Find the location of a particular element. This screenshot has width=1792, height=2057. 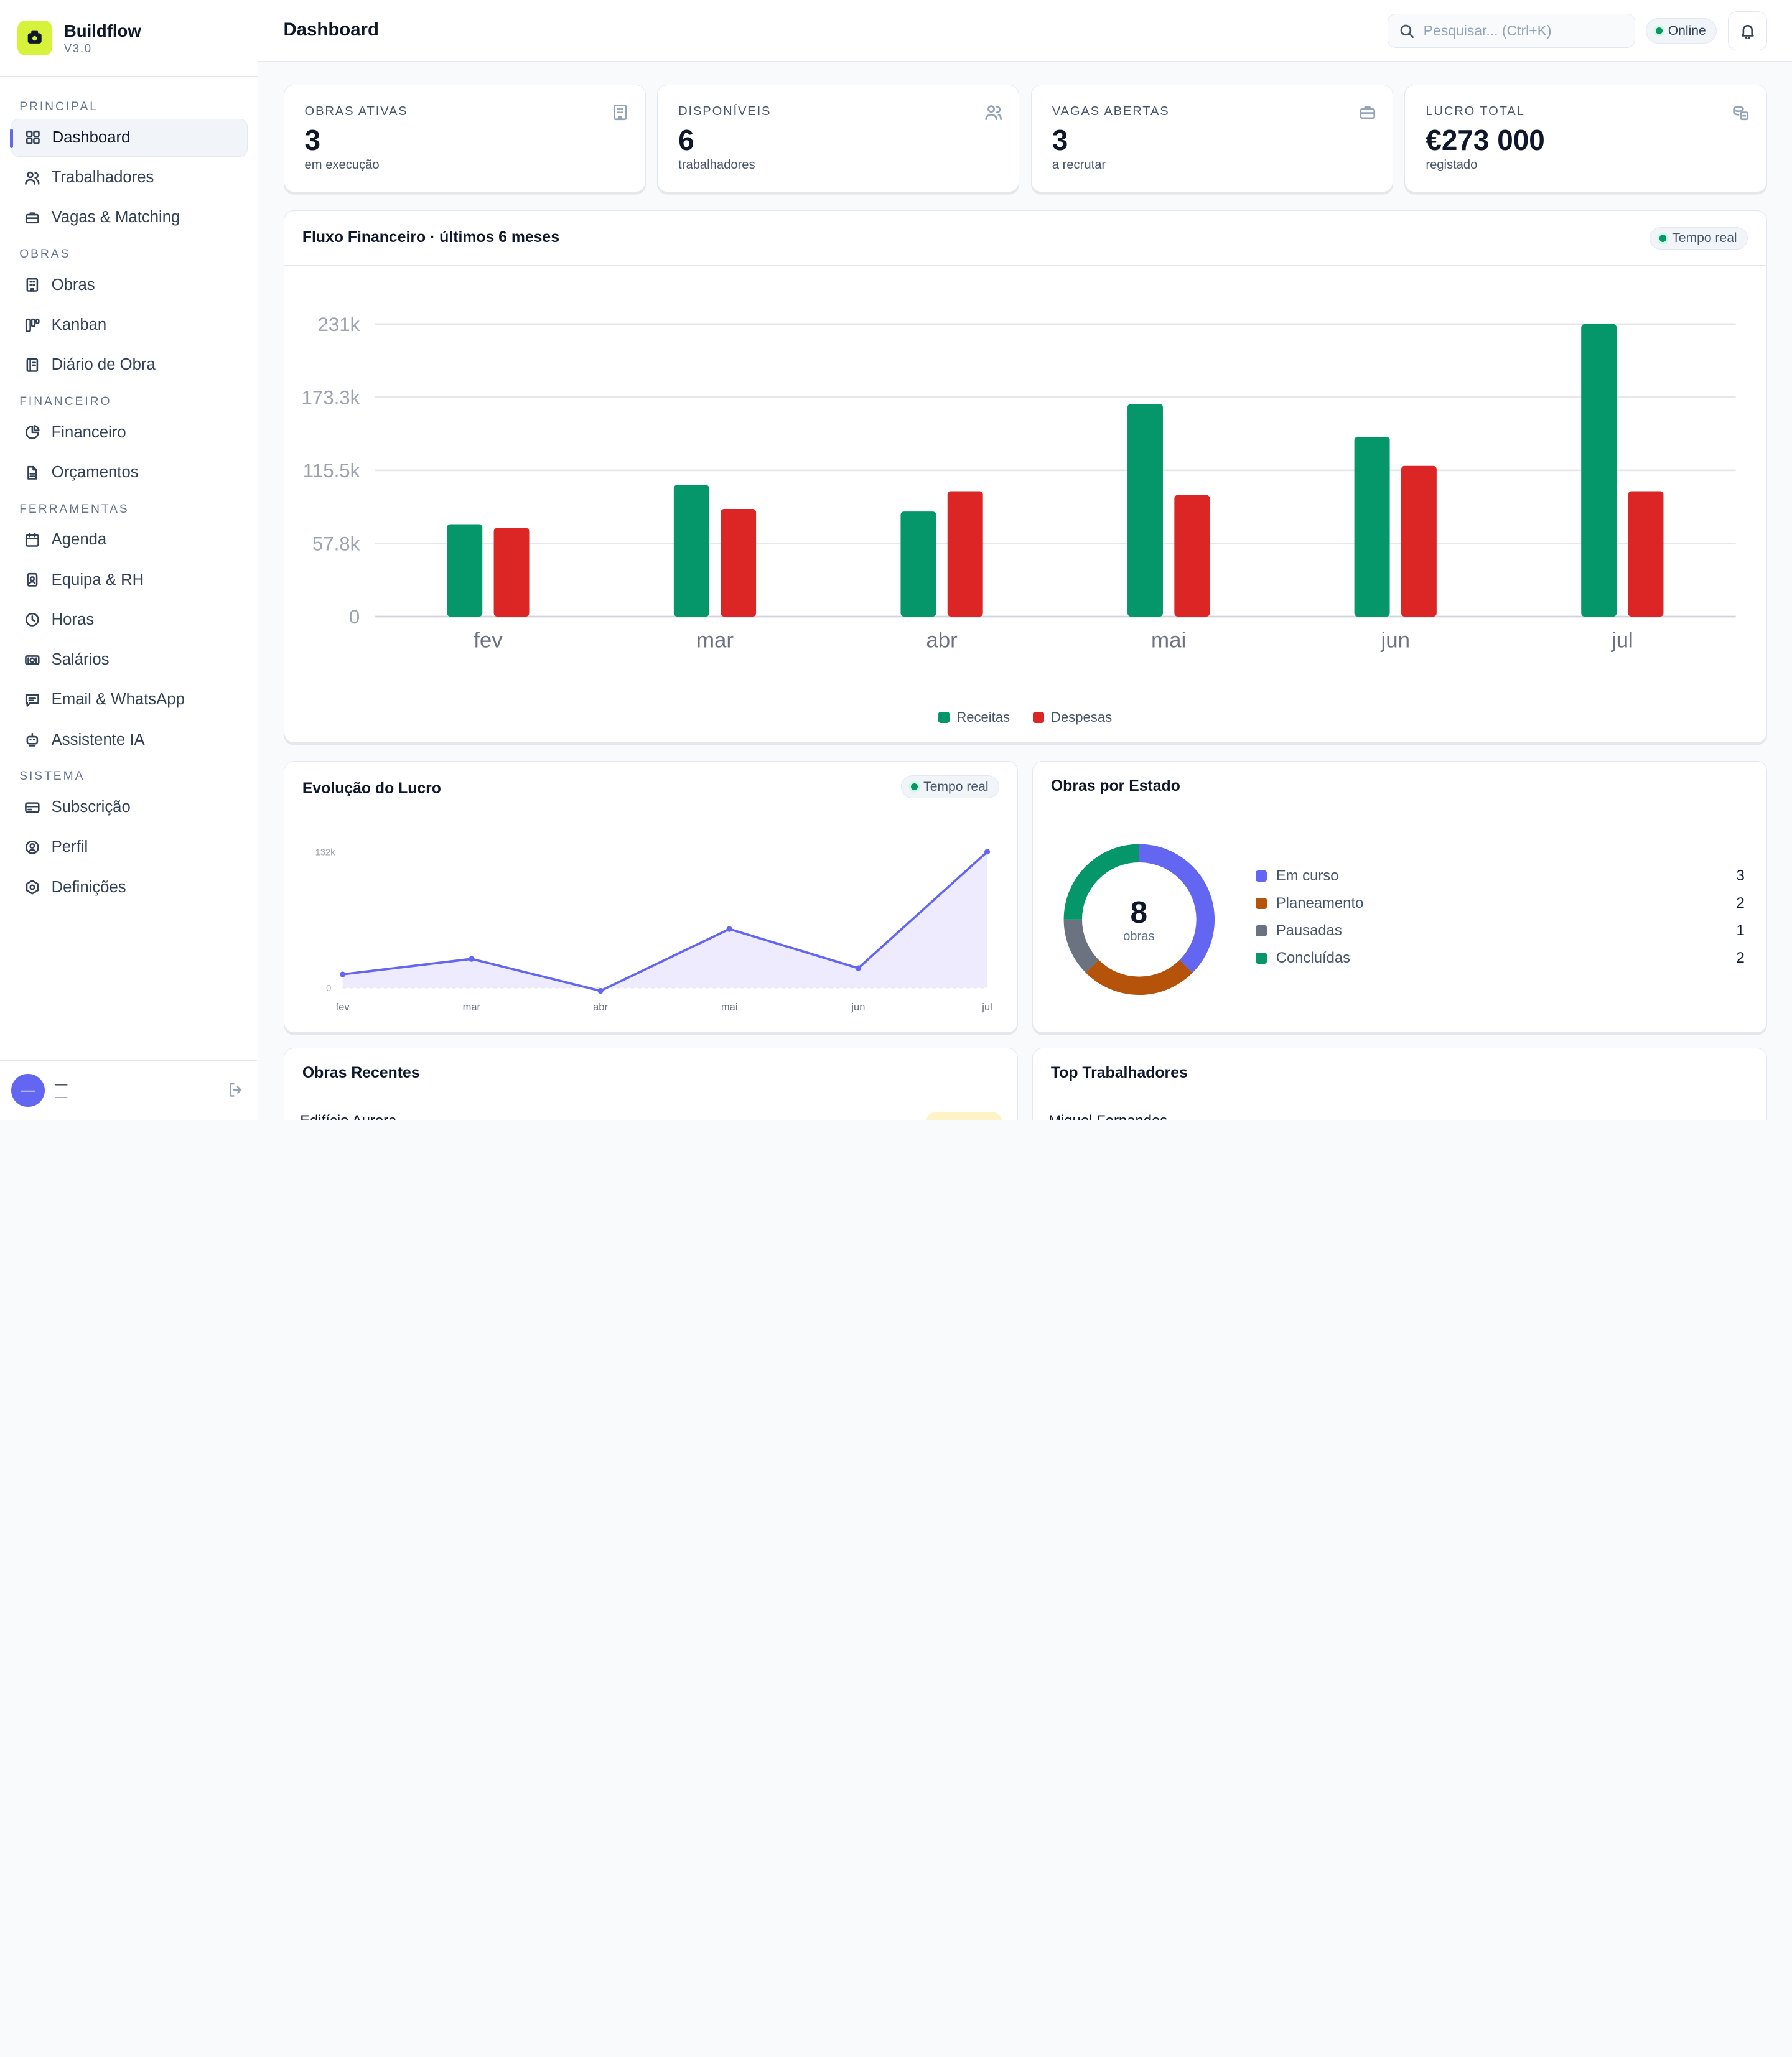

briefcase-icon is located at coordinates (32, 217).